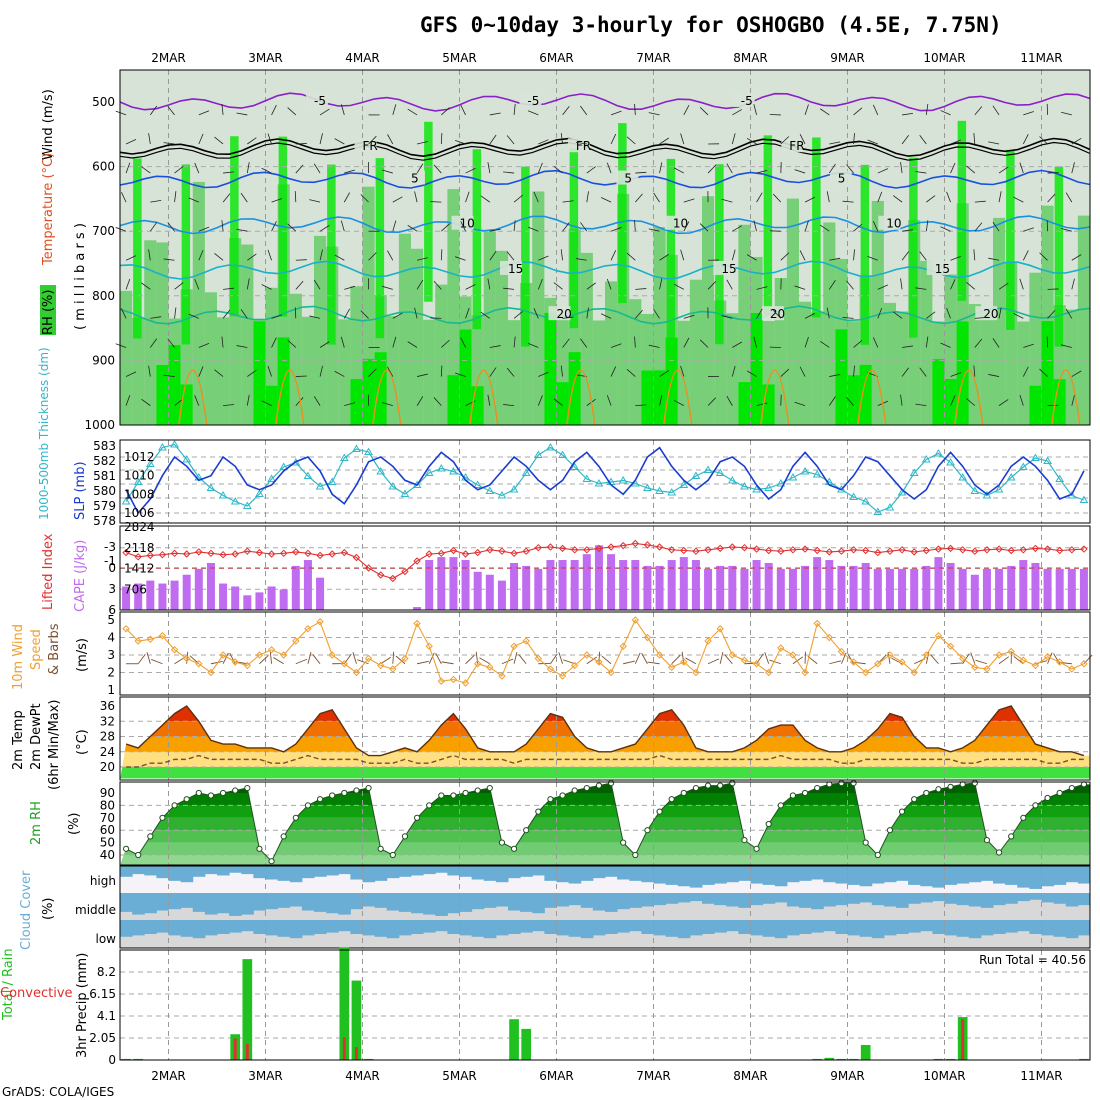  What do you see at coordinates (103, 167) in the screenshot?
I see `pressure-tick: 600` at bounding box center [103, 167].